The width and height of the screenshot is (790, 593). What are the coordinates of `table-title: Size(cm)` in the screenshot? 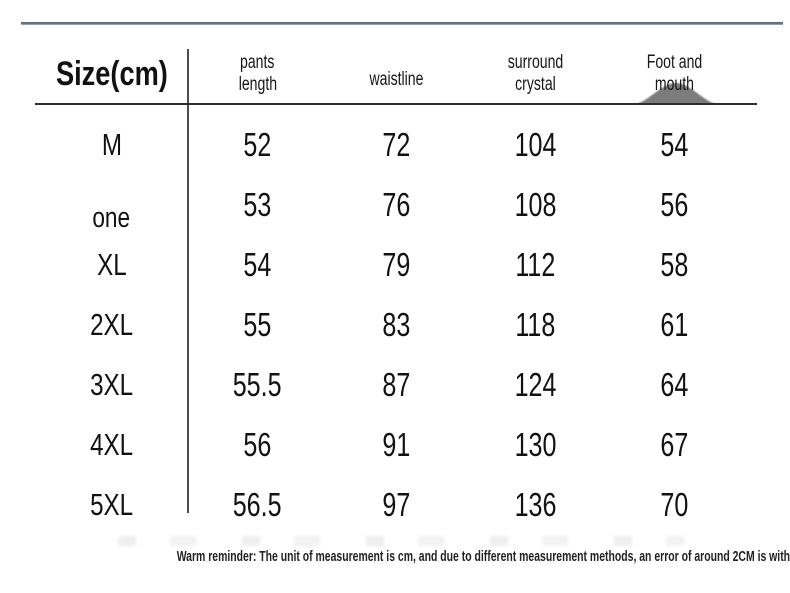 It's located at (111, 74).